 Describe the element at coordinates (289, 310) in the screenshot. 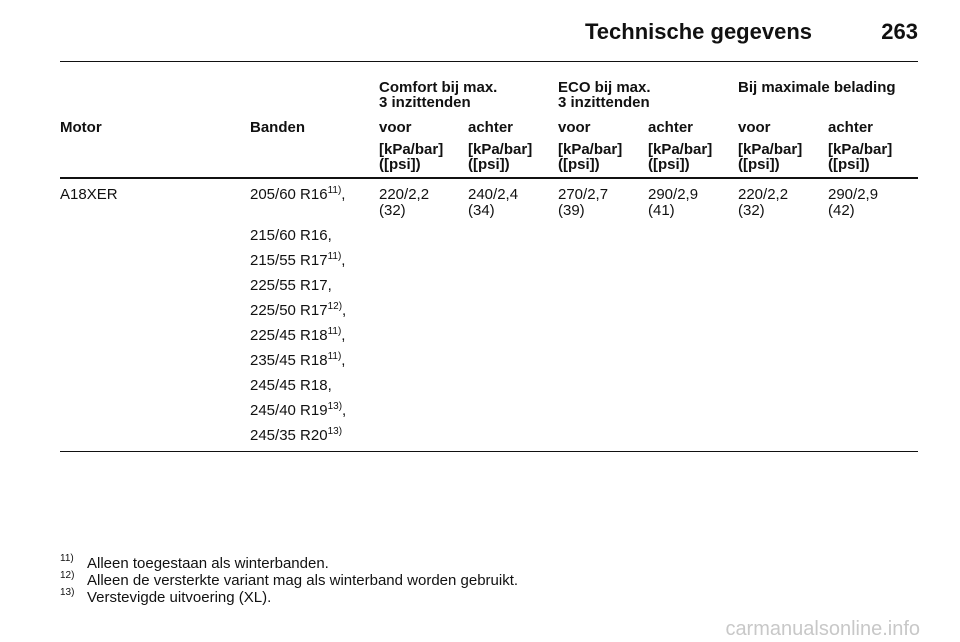

I see `tyre-size: 225/50 R17` at that location.